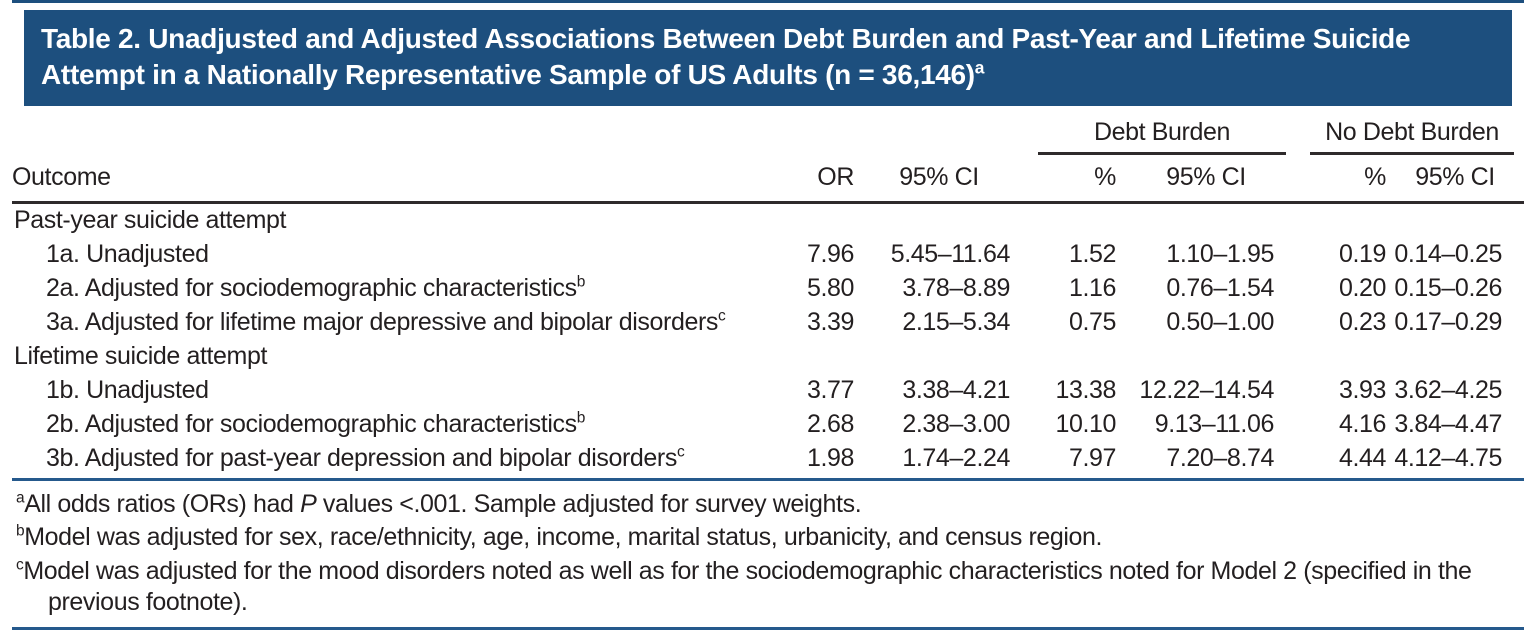  I want to click on debt-pct-value: 1.16, so click(1092, 288).